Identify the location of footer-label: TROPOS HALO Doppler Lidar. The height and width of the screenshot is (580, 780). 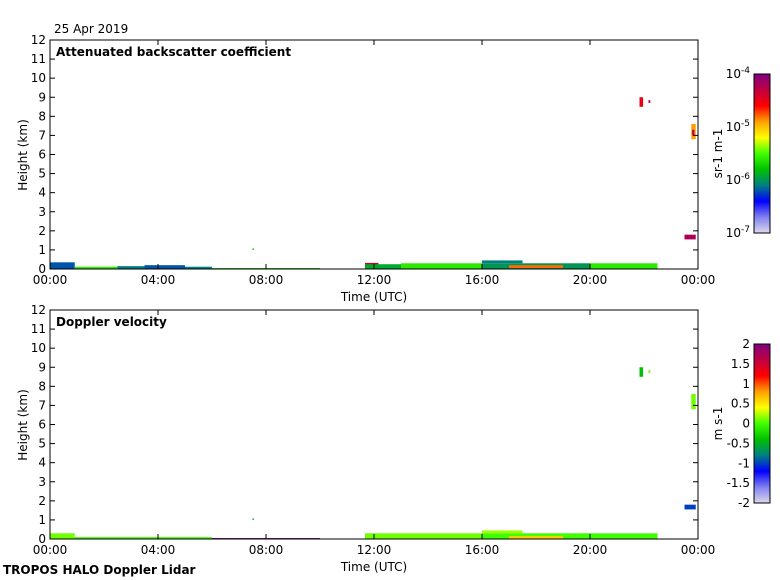
(99, 570).